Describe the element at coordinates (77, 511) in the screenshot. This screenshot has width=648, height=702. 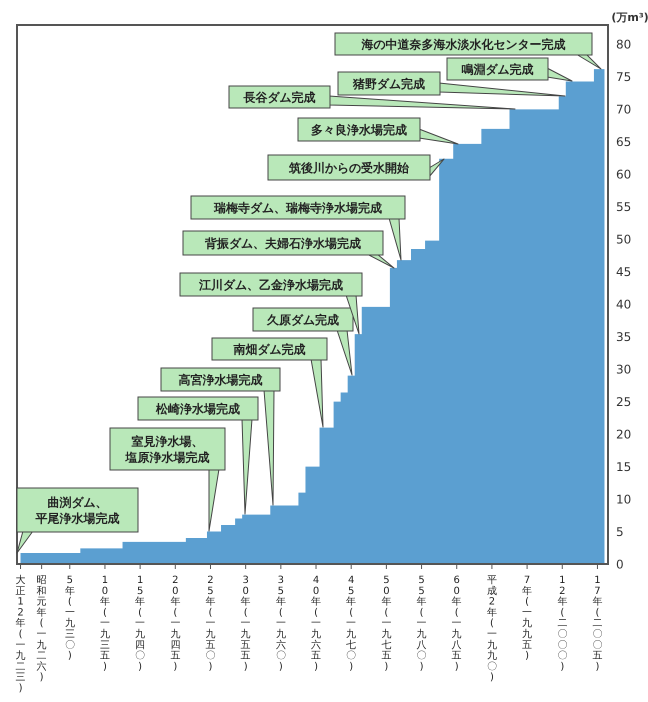
I see `annotation: 曲渕ダム、平尾浄水場完成` at that location.